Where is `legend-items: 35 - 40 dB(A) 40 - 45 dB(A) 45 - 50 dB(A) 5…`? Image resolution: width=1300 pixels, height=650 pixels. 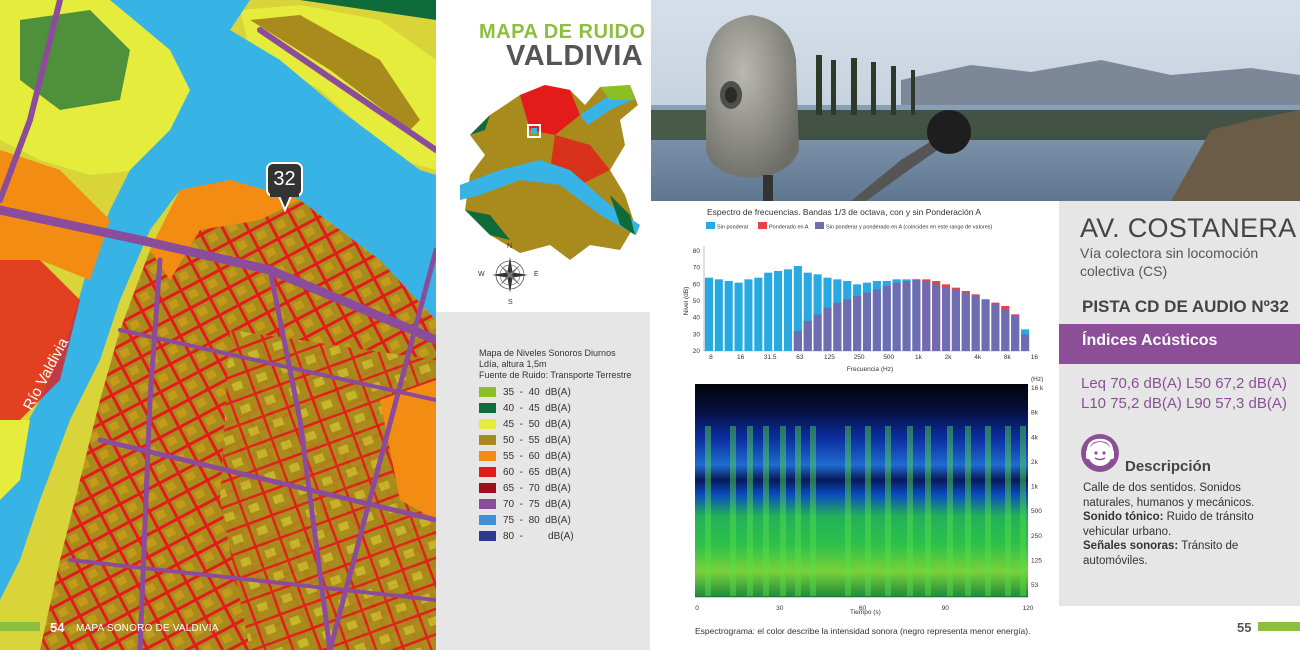 legend-items: 35 - 40 dB(A) 40 - 45 dB(A) 45 - 50 dB(A) 5… is located at coordinates (526, 464).